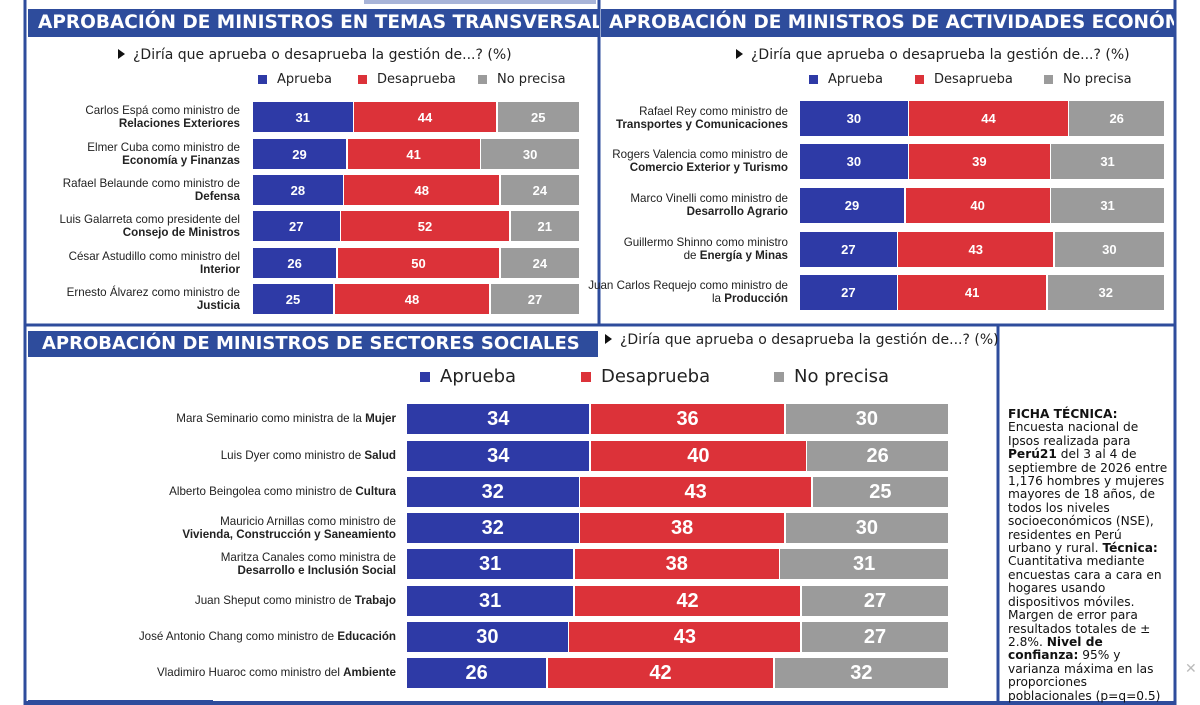  I want to click on category-label-bold: Cultura, so click(375, 492).